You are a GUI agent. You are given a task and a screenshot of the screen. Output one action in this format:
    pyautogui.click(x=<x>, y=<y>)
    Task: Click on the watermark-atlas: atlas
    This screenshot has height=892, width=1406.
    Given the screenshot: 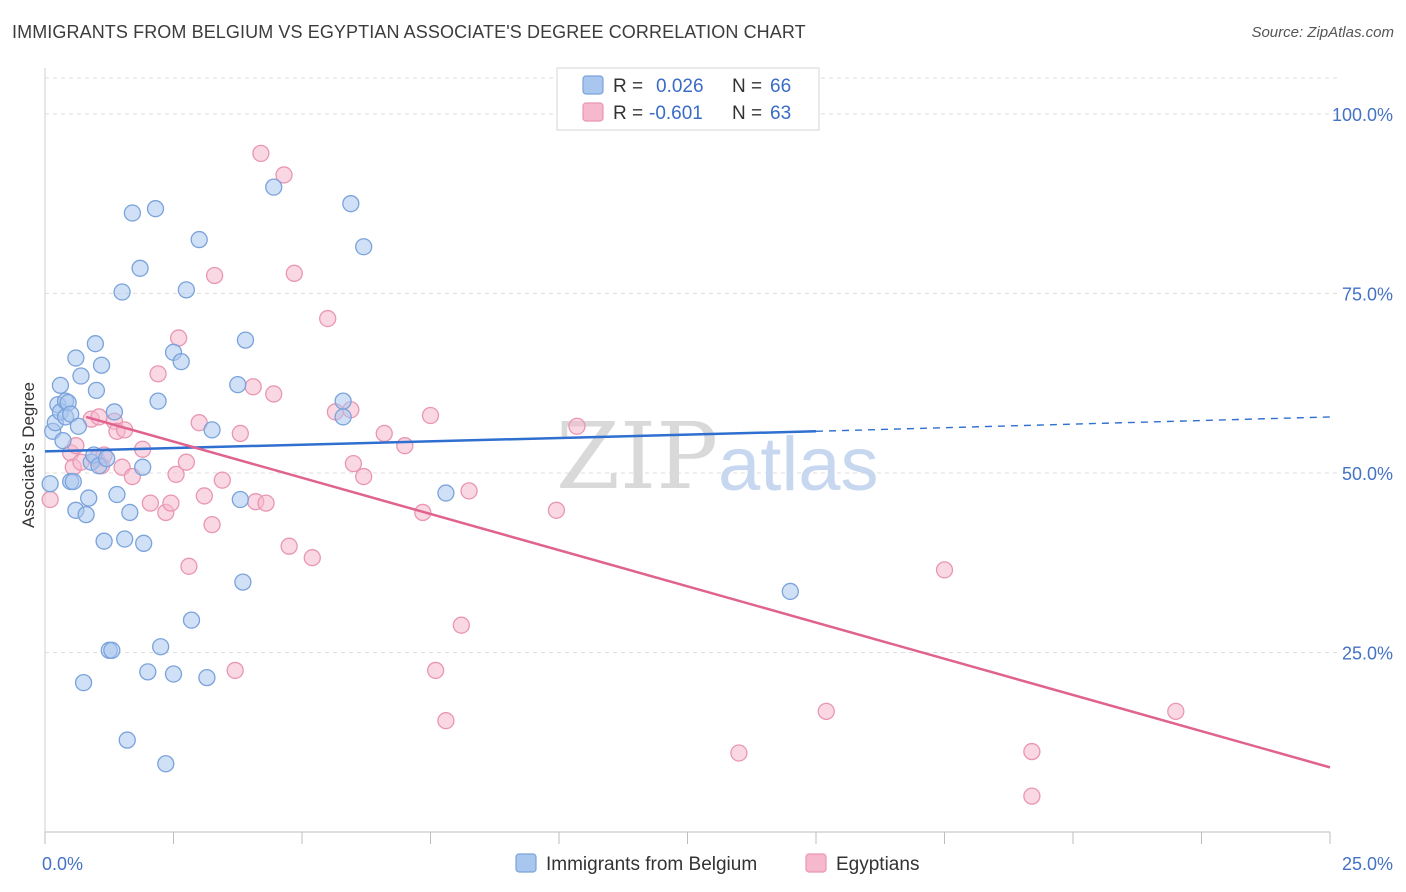 What is the action you would take?
    pyautogui.click(x=798, y=464)
    